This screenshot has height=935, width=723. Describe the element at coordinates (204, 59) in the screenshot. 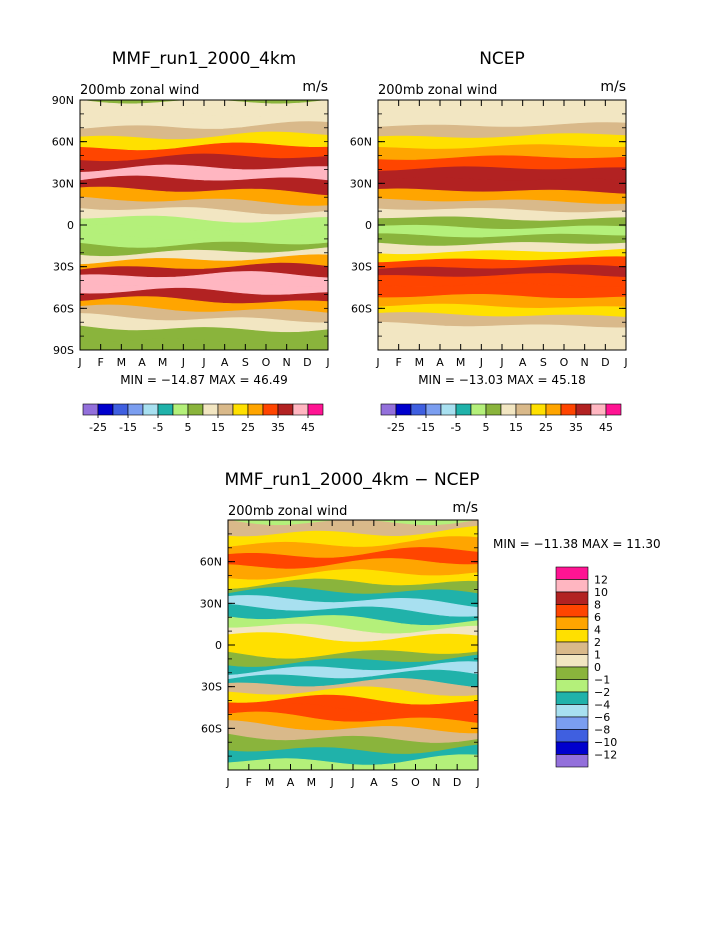

I see `panel-model-title: MMF_run1_2000_4km` at that location.